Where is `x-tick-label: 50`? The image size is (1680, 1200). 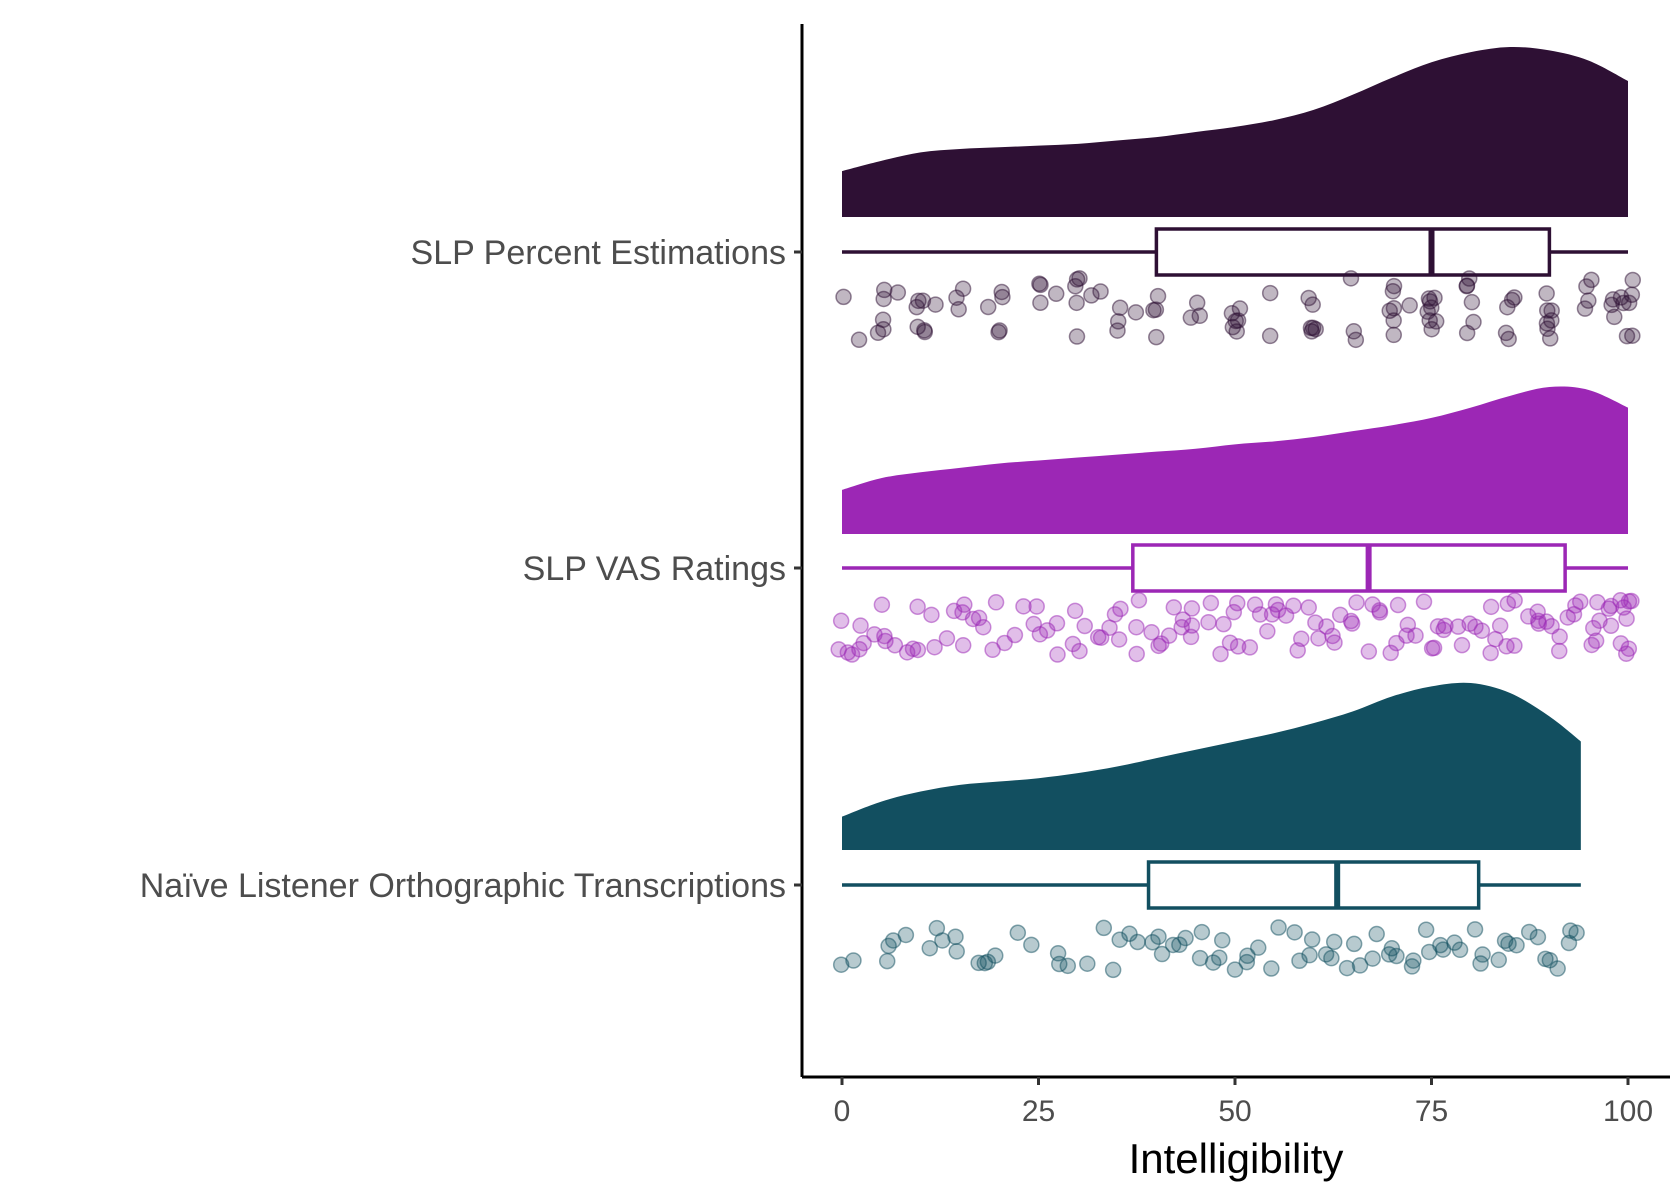
x-tick-label: 50 is located at coordinates (1234, 1111).